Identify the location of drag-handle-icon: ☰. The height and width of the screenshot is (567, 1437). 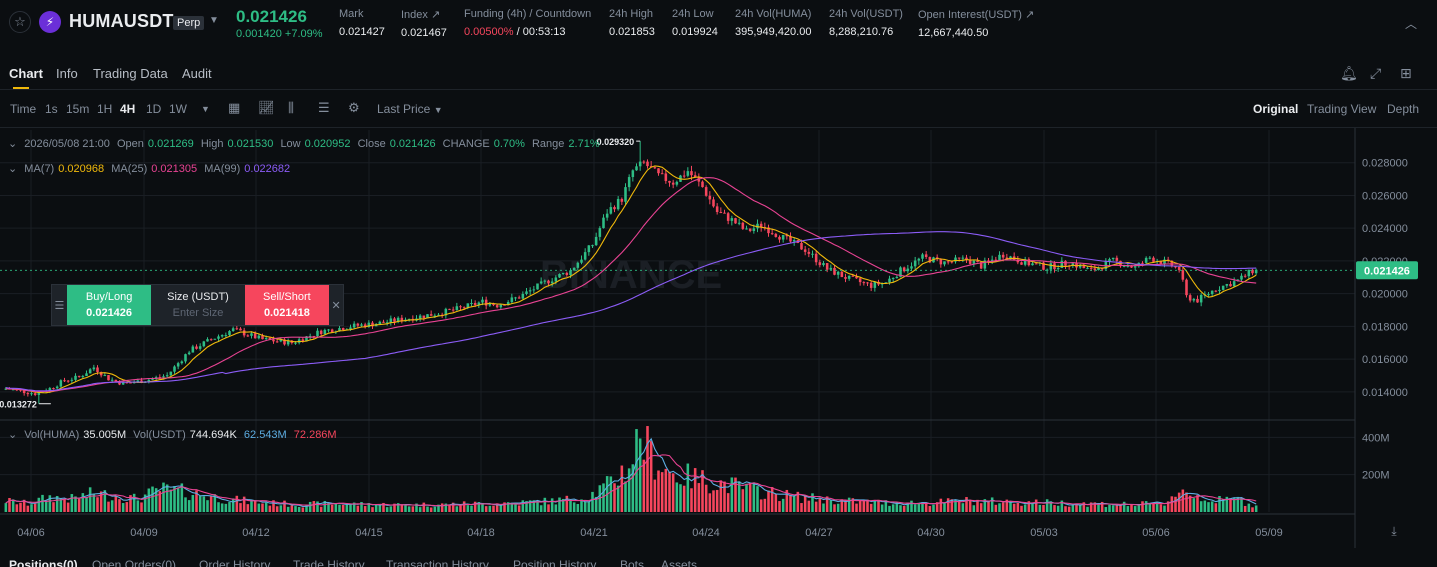
(59, 305).